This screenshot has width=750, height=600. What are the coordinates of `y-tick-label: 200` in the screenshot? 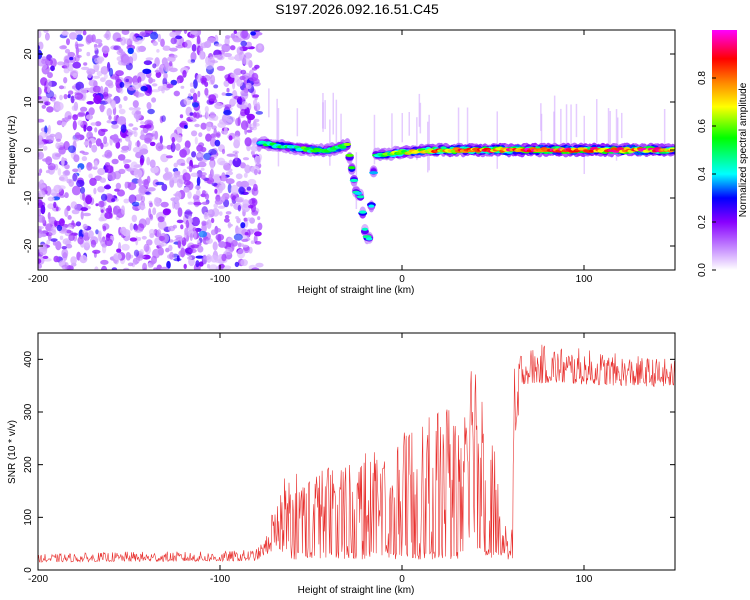 It's located at (28, 464).